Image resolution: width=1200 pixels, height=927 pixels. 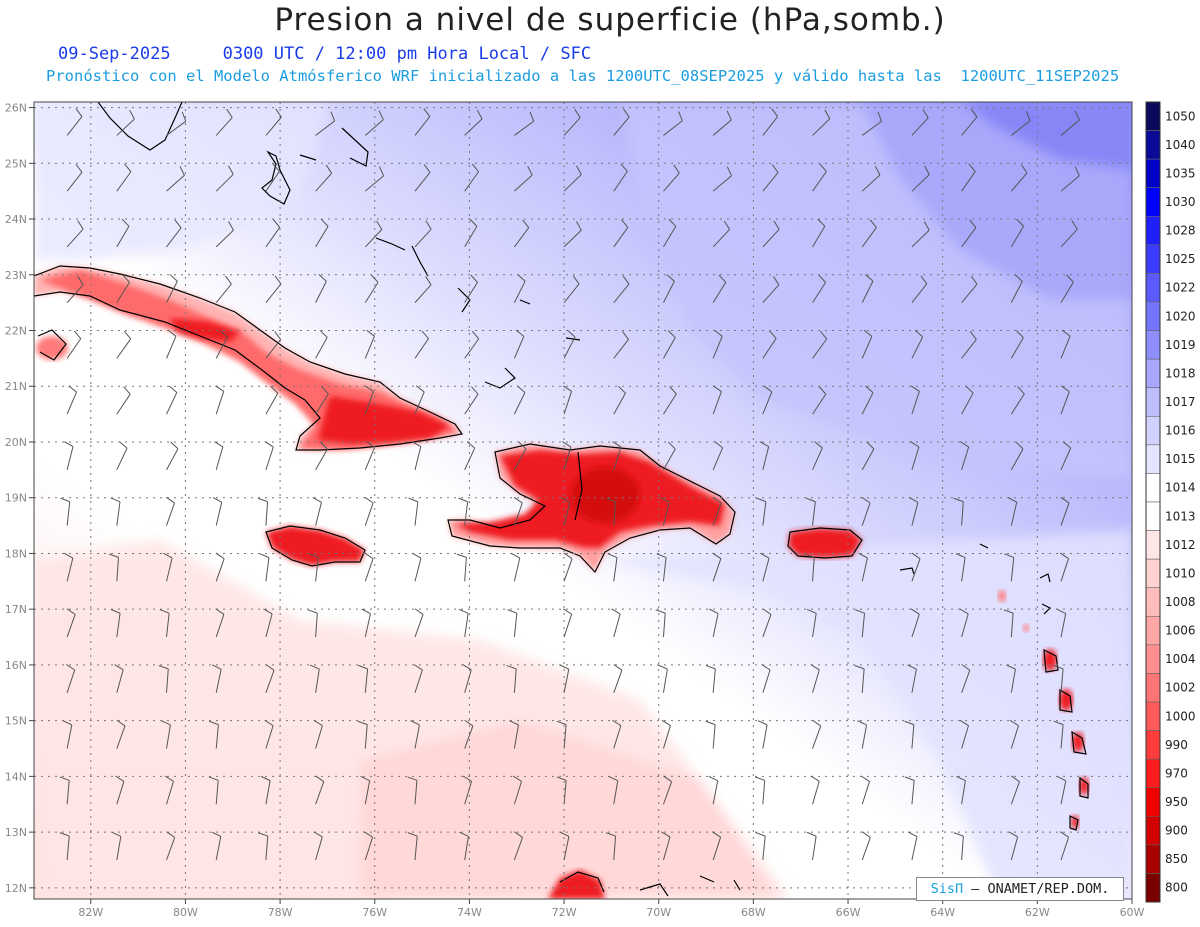 I want to click on lat-label-22N: 22N, so click(x=16, y=331).